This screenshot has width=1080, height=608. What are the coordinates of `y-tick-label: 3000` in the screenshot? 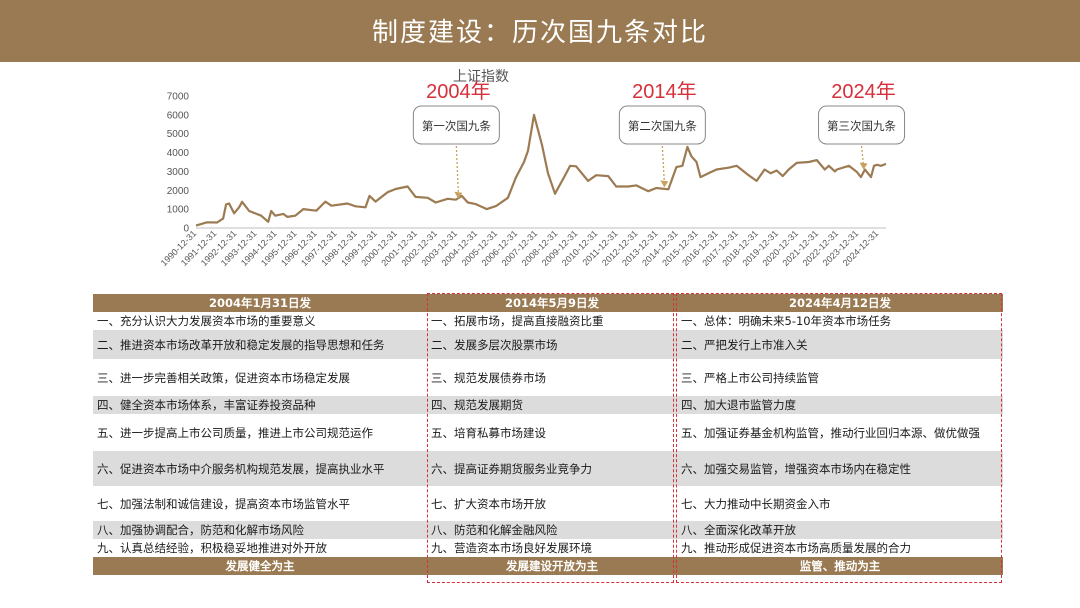 It's located at (178, 172).